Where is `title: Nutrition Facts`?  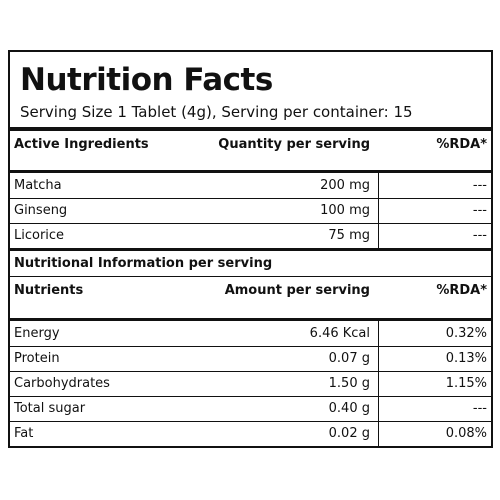
title: Nutrition Facts is located at coordinates (146, 80).